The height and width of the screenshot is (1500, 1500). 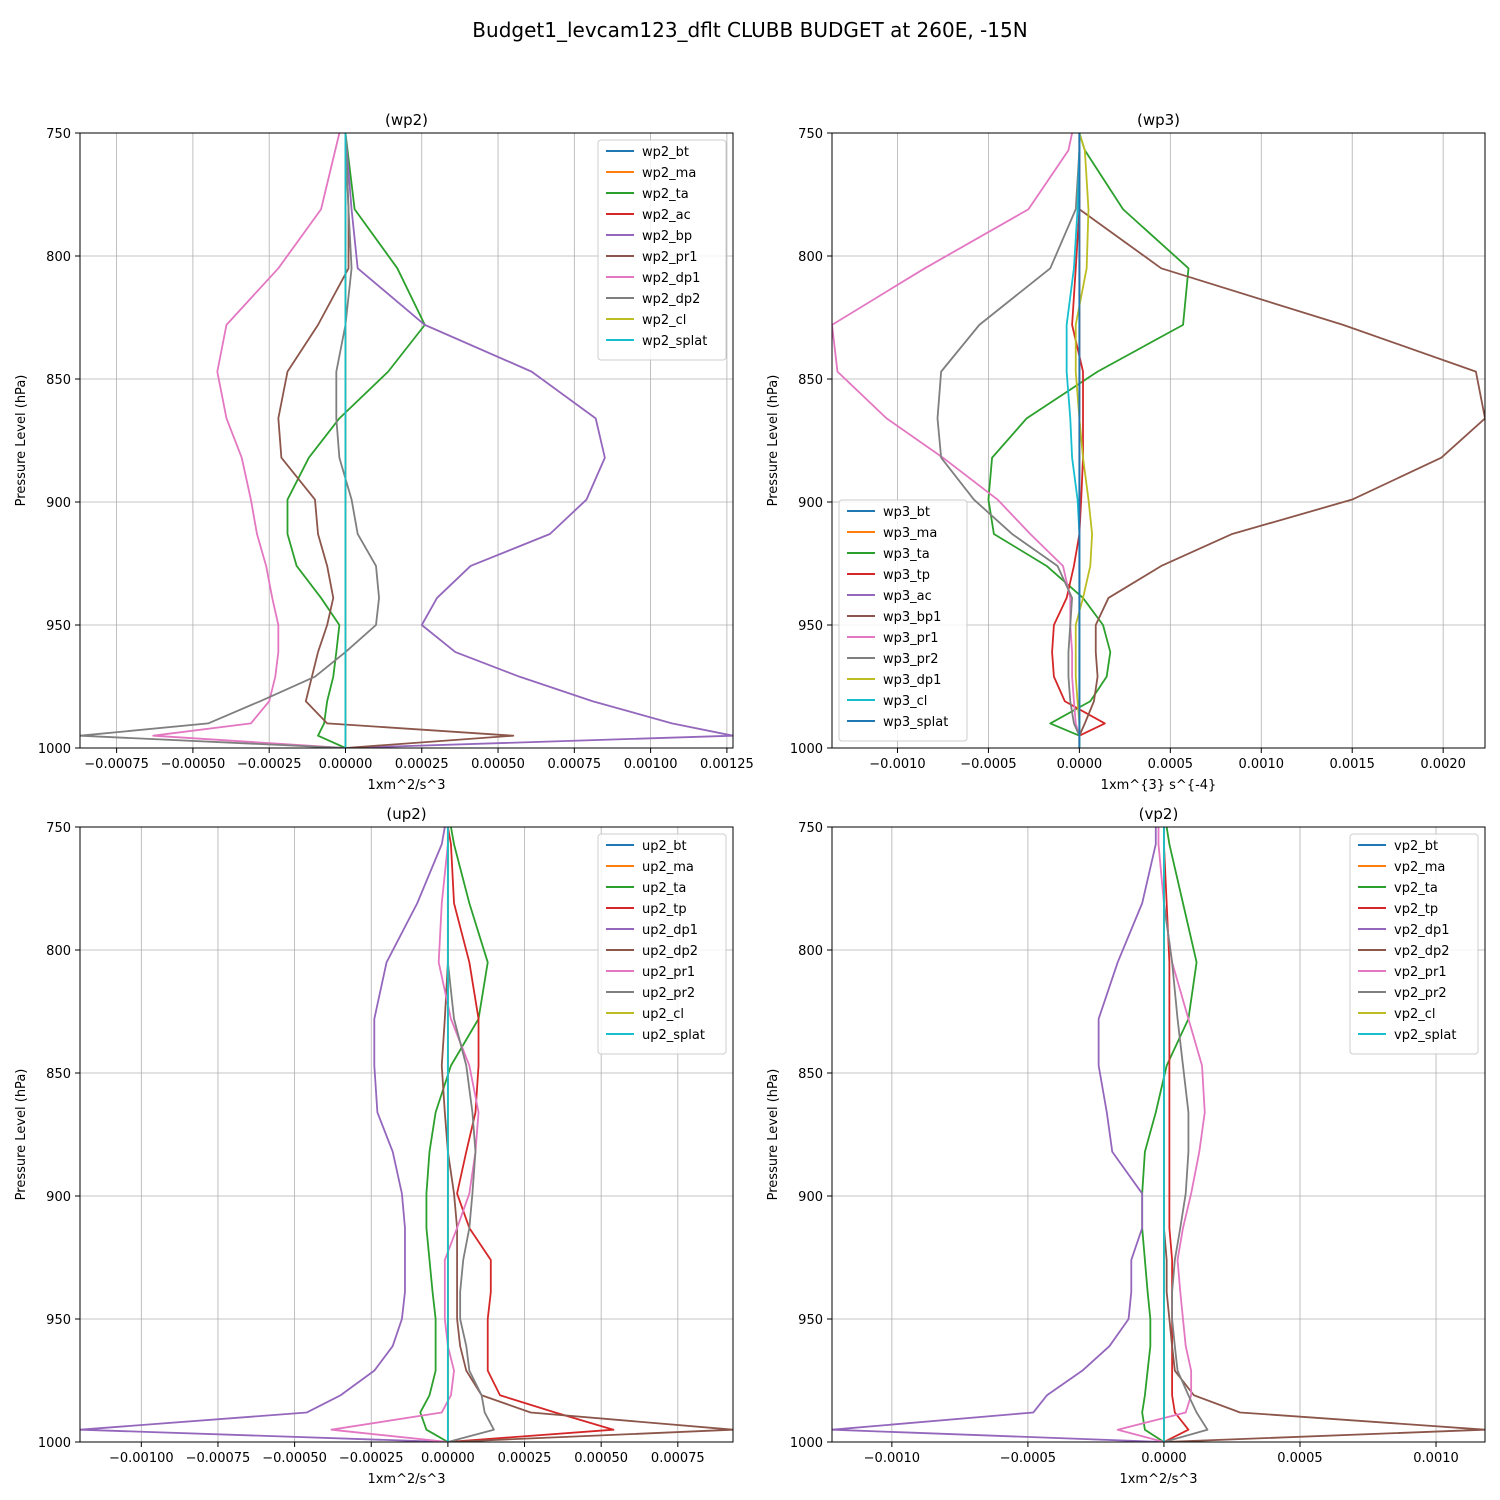 What do you see at coordinates (892, 1458) in the screenshot?
I see `x-tick-label: −0.0010` at bounding box center [892, 1458].